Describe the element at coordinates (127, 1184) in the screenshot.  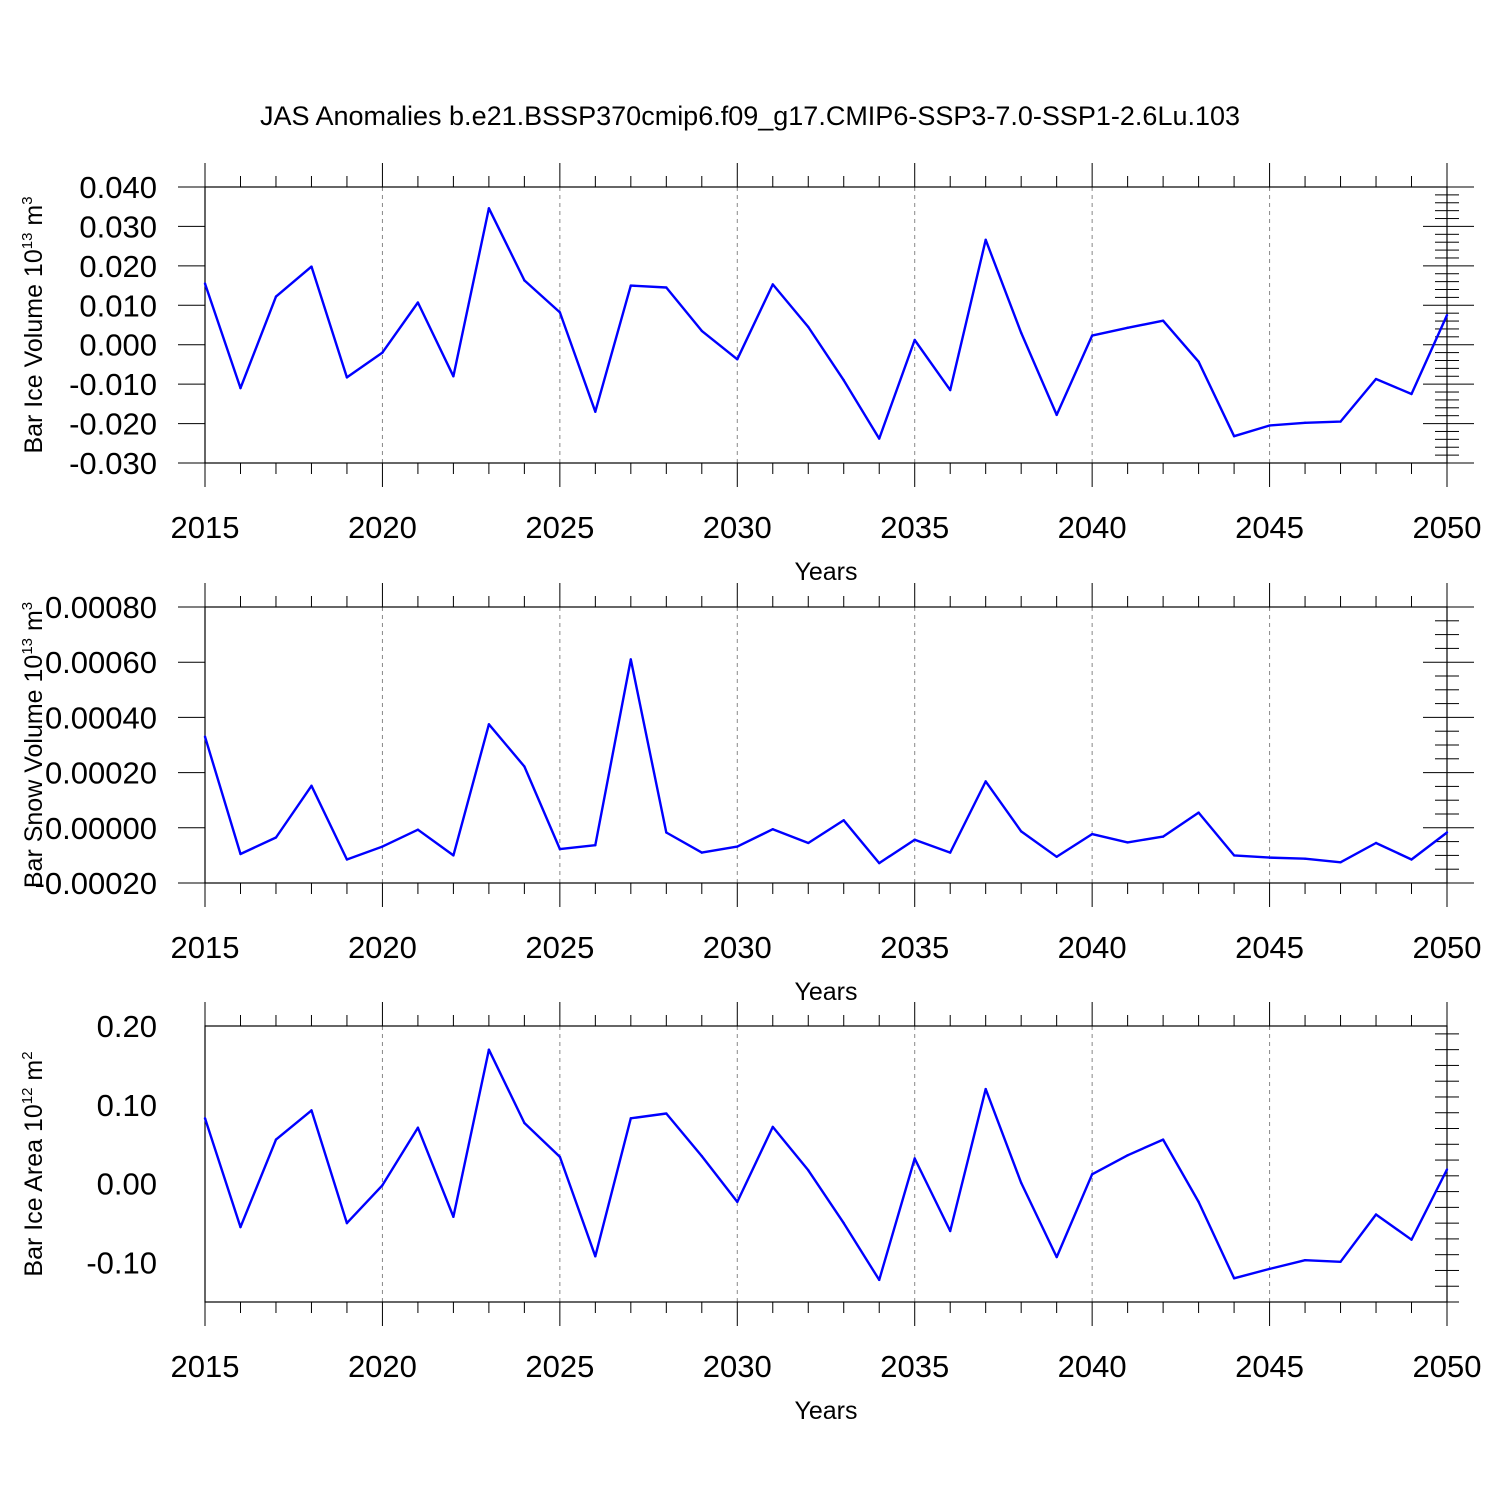
I see `y-tick-label: 0.00` at that location.